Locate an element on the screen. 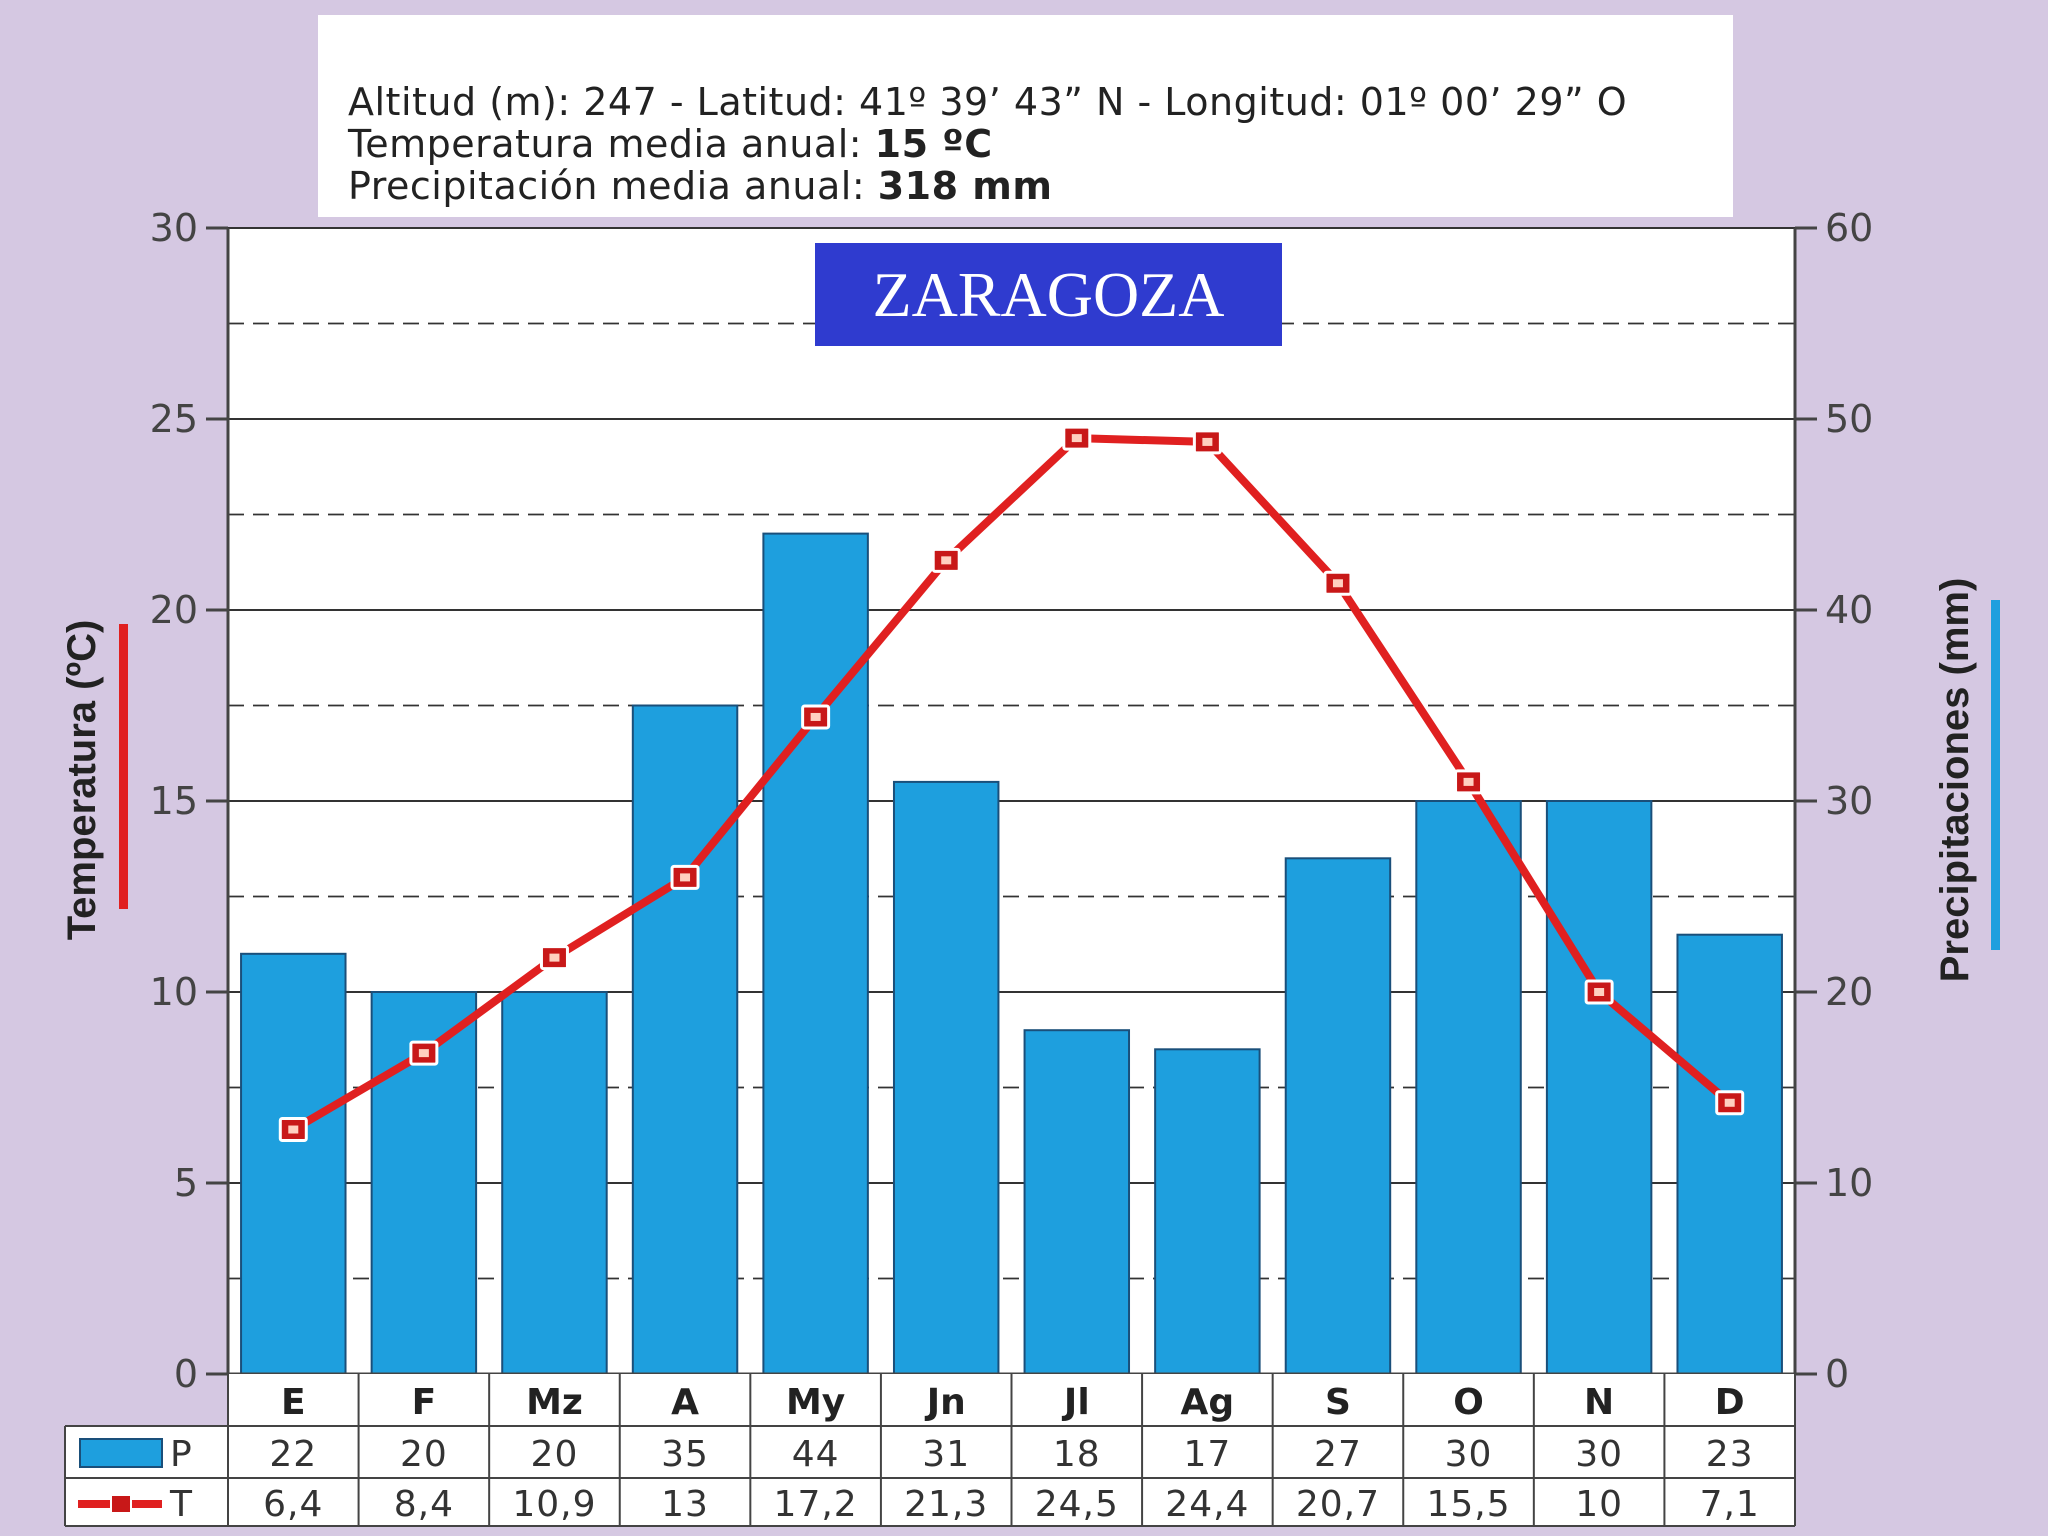 The height and width of the screenshot is (1536, 2048). table-month-Ag: Ag is located at coordinates (1208, 1402).